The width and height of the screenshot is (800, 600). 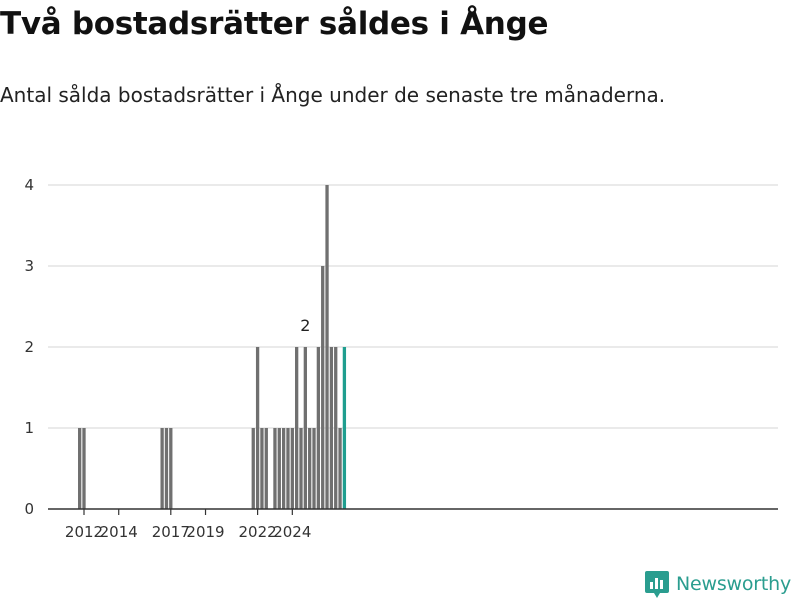 What do you see at coordinates (734, 584) in the screenshot?
I see `brand-name: Newsworthy` at bounding box center [734, 584].